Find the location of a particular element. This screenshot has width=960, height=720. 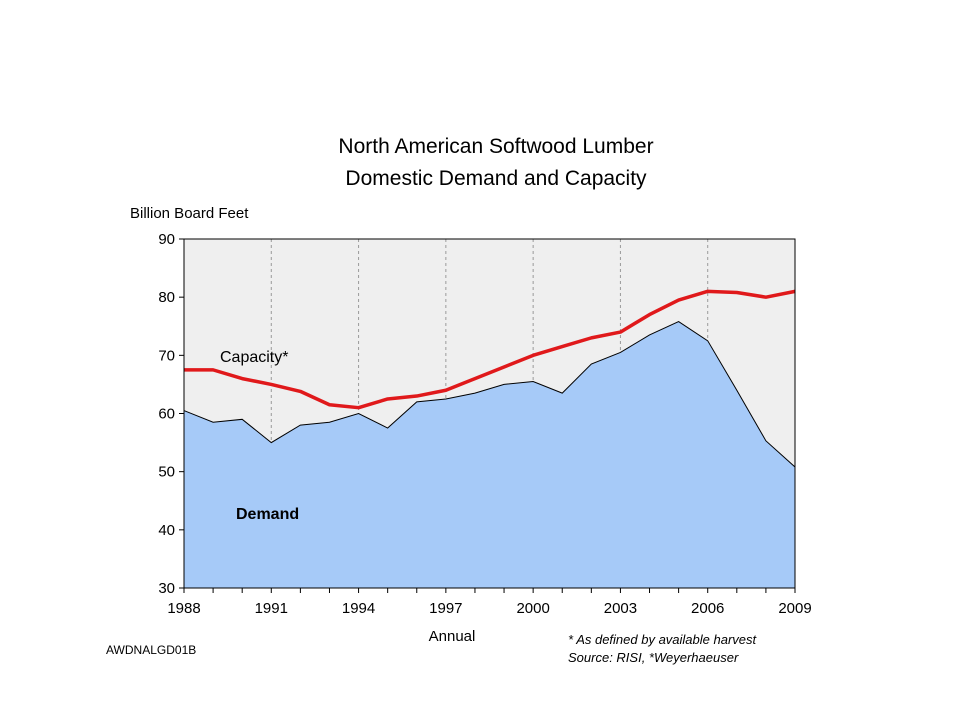

x-axis: 1988 1991 1994 1997 2000 2003 2006 2009 is located at coordinates (489, 602).